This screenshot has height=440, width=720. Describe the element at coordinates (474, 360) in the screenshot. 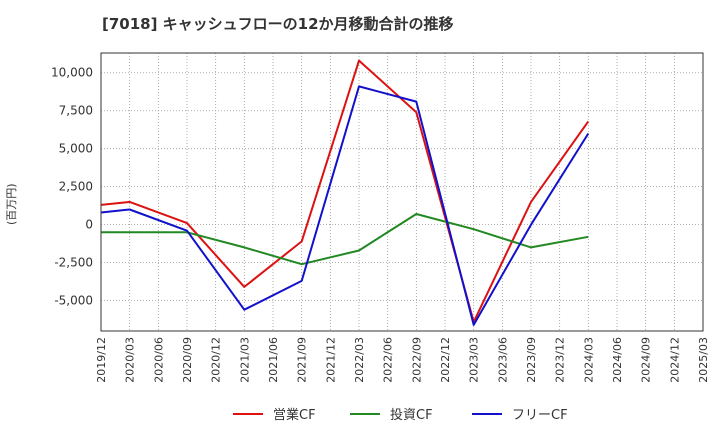

I see `x-tick-label: 2023/03` at that location.